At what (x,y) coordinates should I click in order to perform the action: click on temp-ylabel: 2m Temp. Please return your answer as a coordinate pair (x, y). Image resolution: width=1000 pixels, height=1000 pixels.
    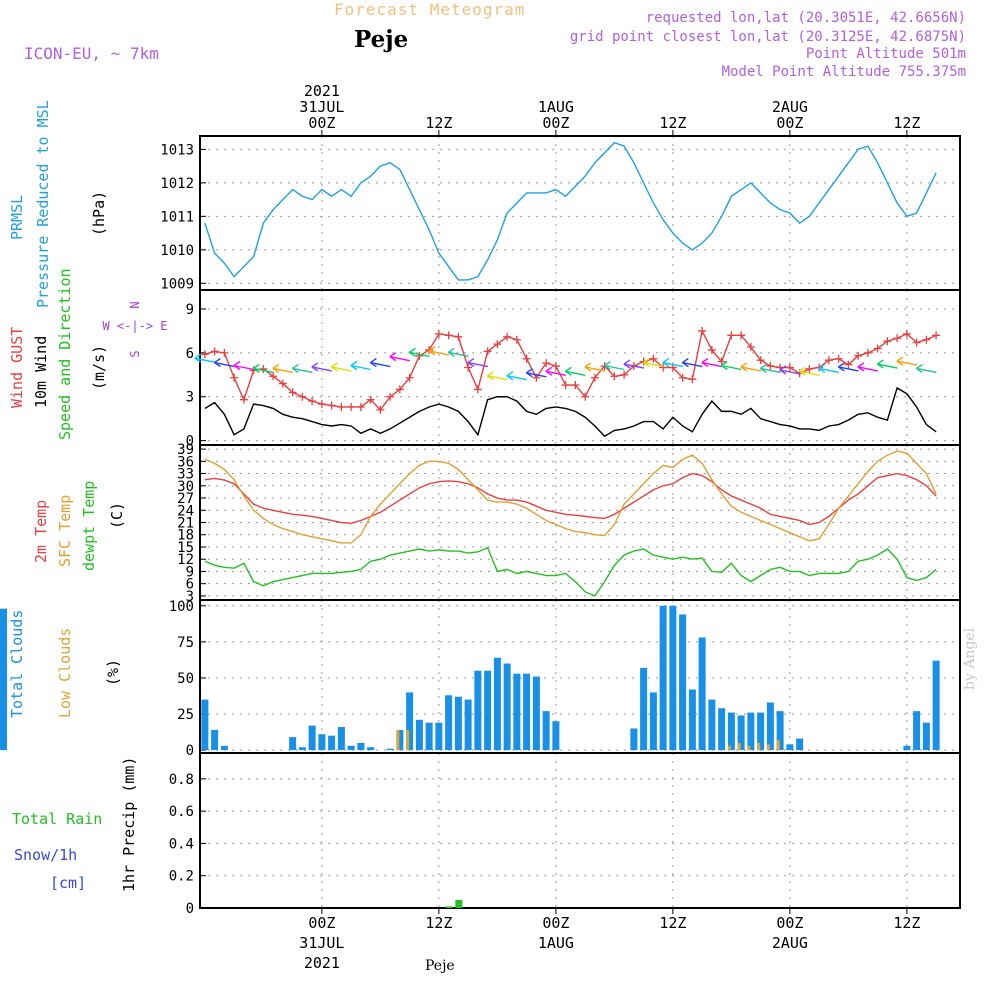
    Looking at the image, I should click on (41, 531).